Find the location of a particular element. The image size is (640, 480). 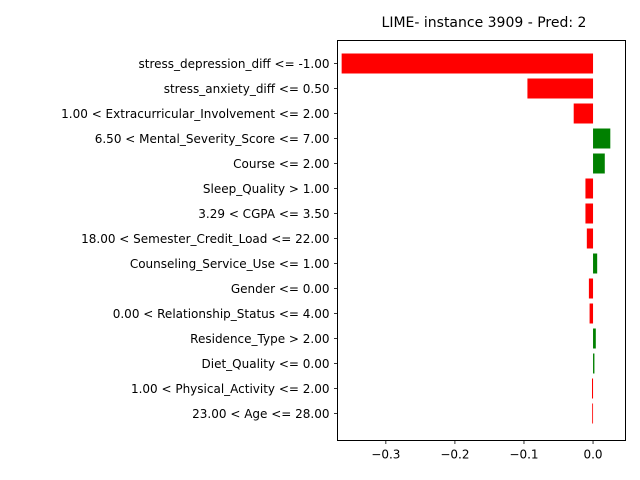

x-tick-label: −0.1 is located at coordinates (523, 455).